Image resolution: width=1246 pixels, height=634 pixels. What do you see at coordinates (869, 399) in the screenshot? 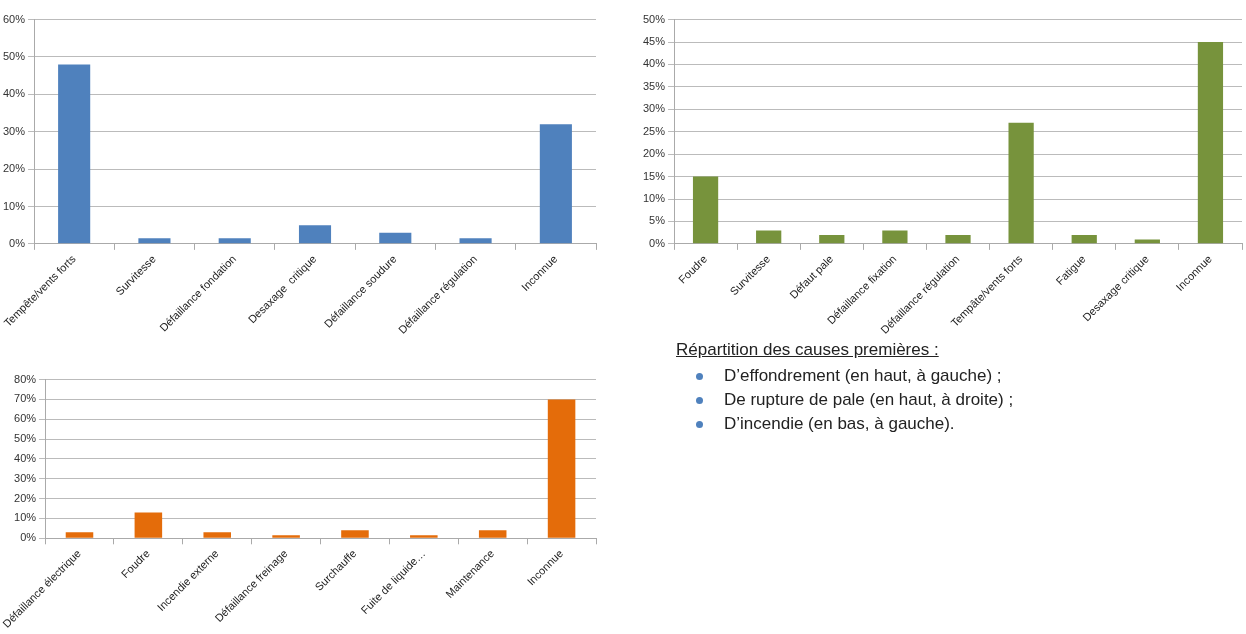
I see `text: De rupture de pale (en haut, à droite) ;` at bounding box center [869, 399].